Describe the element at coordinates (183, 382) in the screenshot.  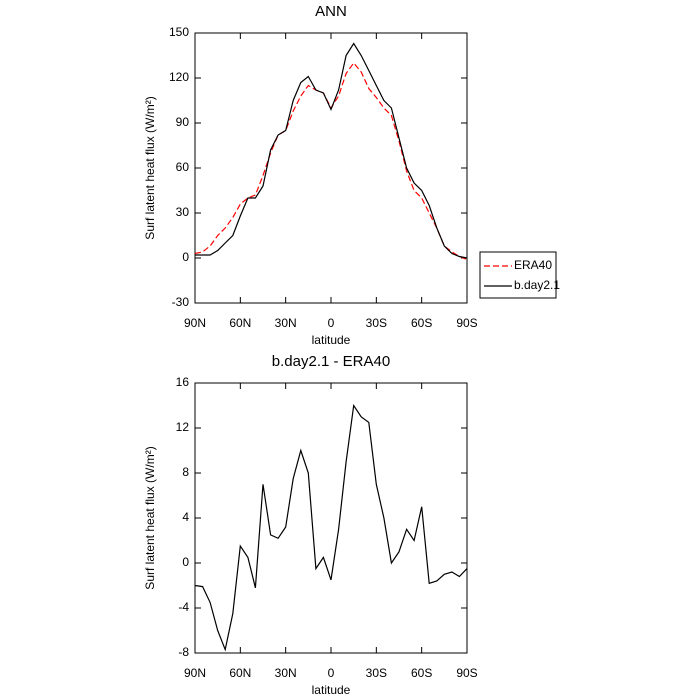
I see `y-tick-label: 16` at that location.